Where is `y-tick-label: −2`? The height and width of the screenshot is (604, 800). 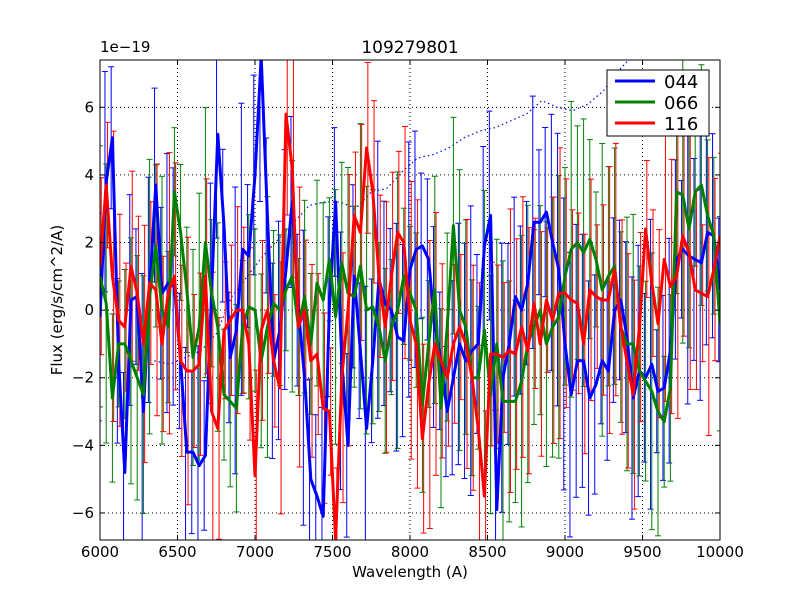
y-tick-label: −2 is located at coordinates (83, 378).